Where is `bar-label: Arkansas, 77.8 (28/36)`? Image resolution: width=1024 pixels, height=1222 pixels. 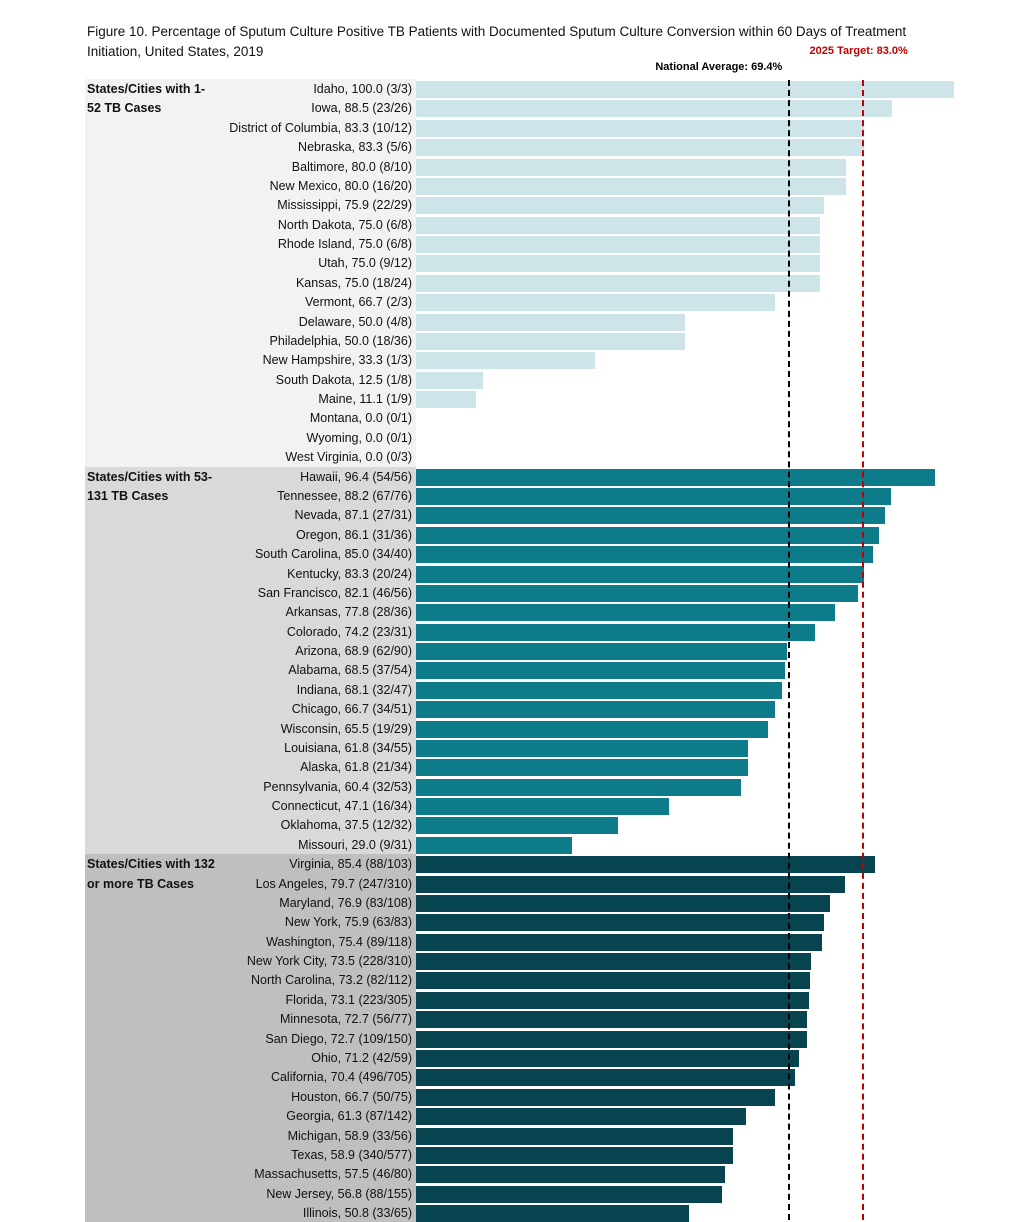
bar-label: Arkansas, 77.8 (28/36) is located at coordinates (348, 612).